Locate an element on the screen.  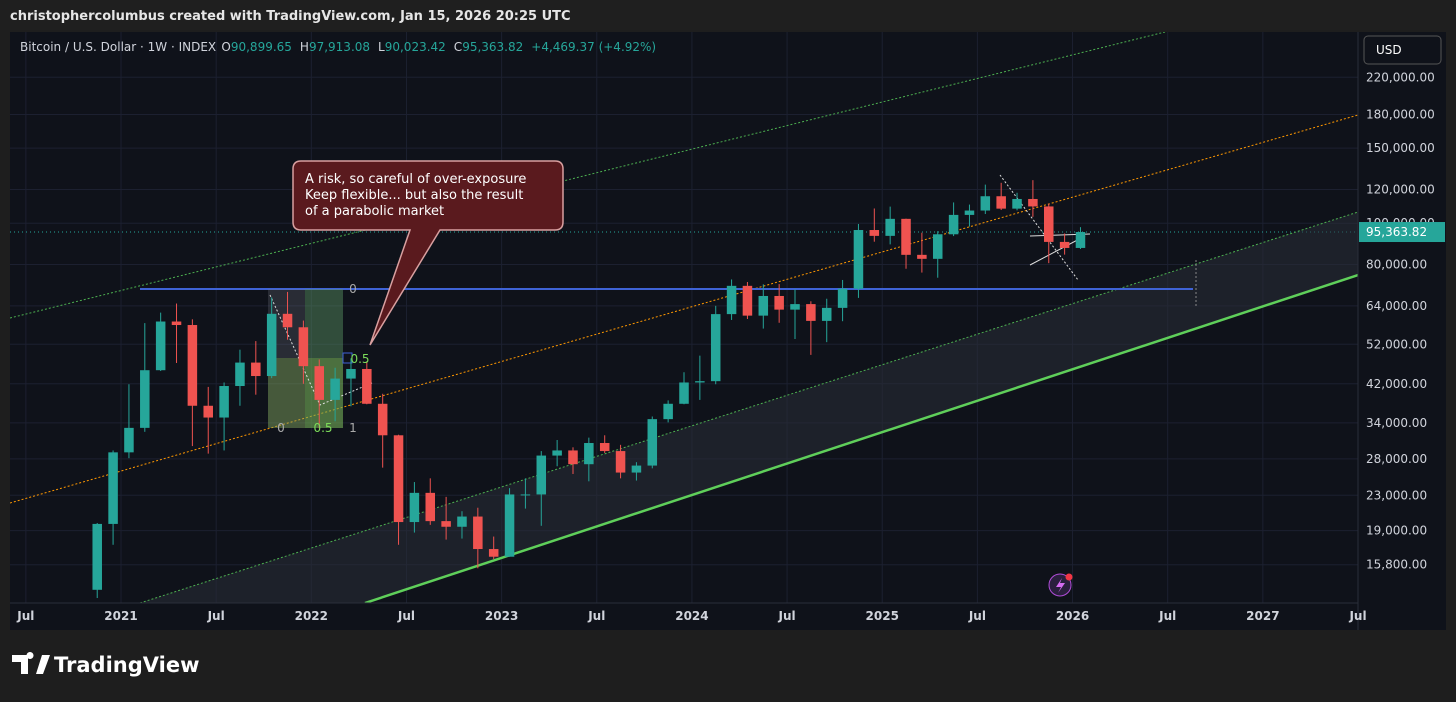
ohlc-key: H is located at coordinates (304, 47).